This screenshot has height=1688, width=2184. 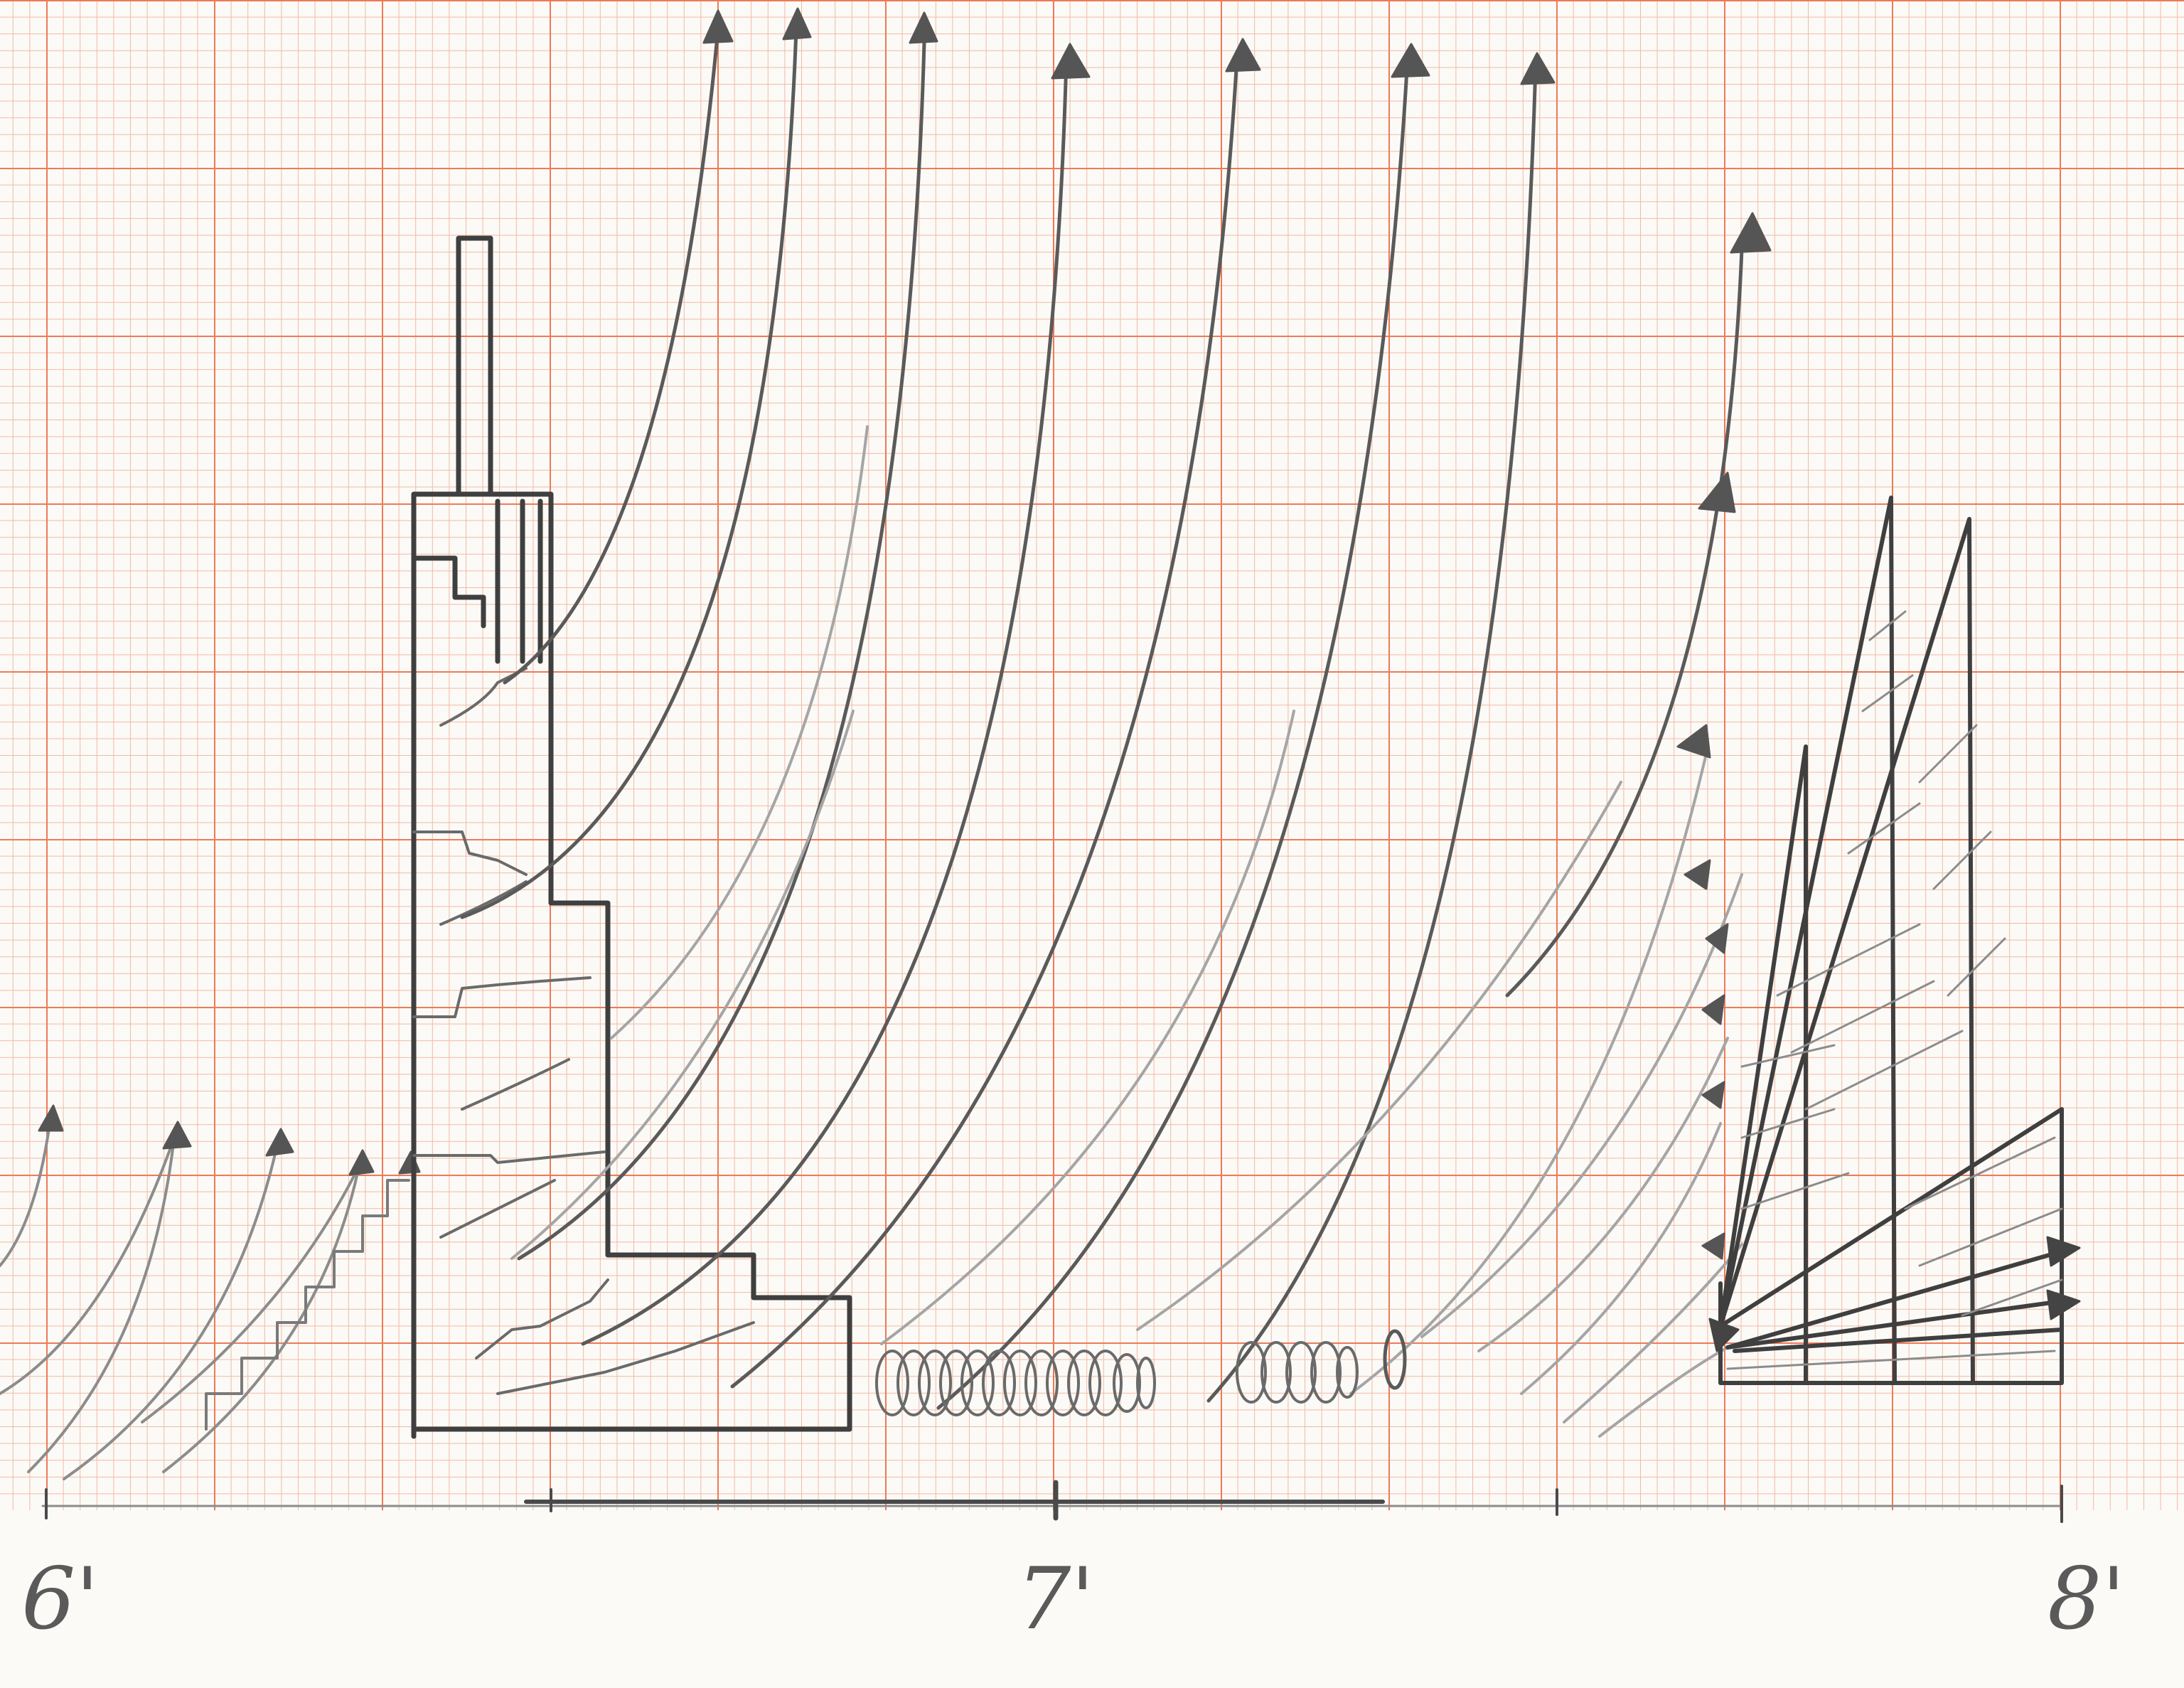 I want to click on tower-inner-strata, so click(x=583, y=1031).